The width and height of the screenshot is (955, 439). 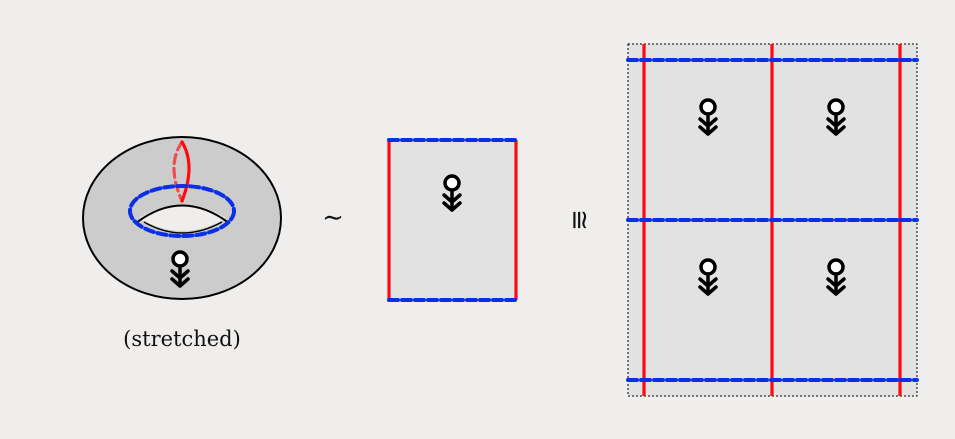 What do you see at coordinates (182, 244) in the screenshot?
I see `torus-group: (stretched)` at bounding box center [182, 244].